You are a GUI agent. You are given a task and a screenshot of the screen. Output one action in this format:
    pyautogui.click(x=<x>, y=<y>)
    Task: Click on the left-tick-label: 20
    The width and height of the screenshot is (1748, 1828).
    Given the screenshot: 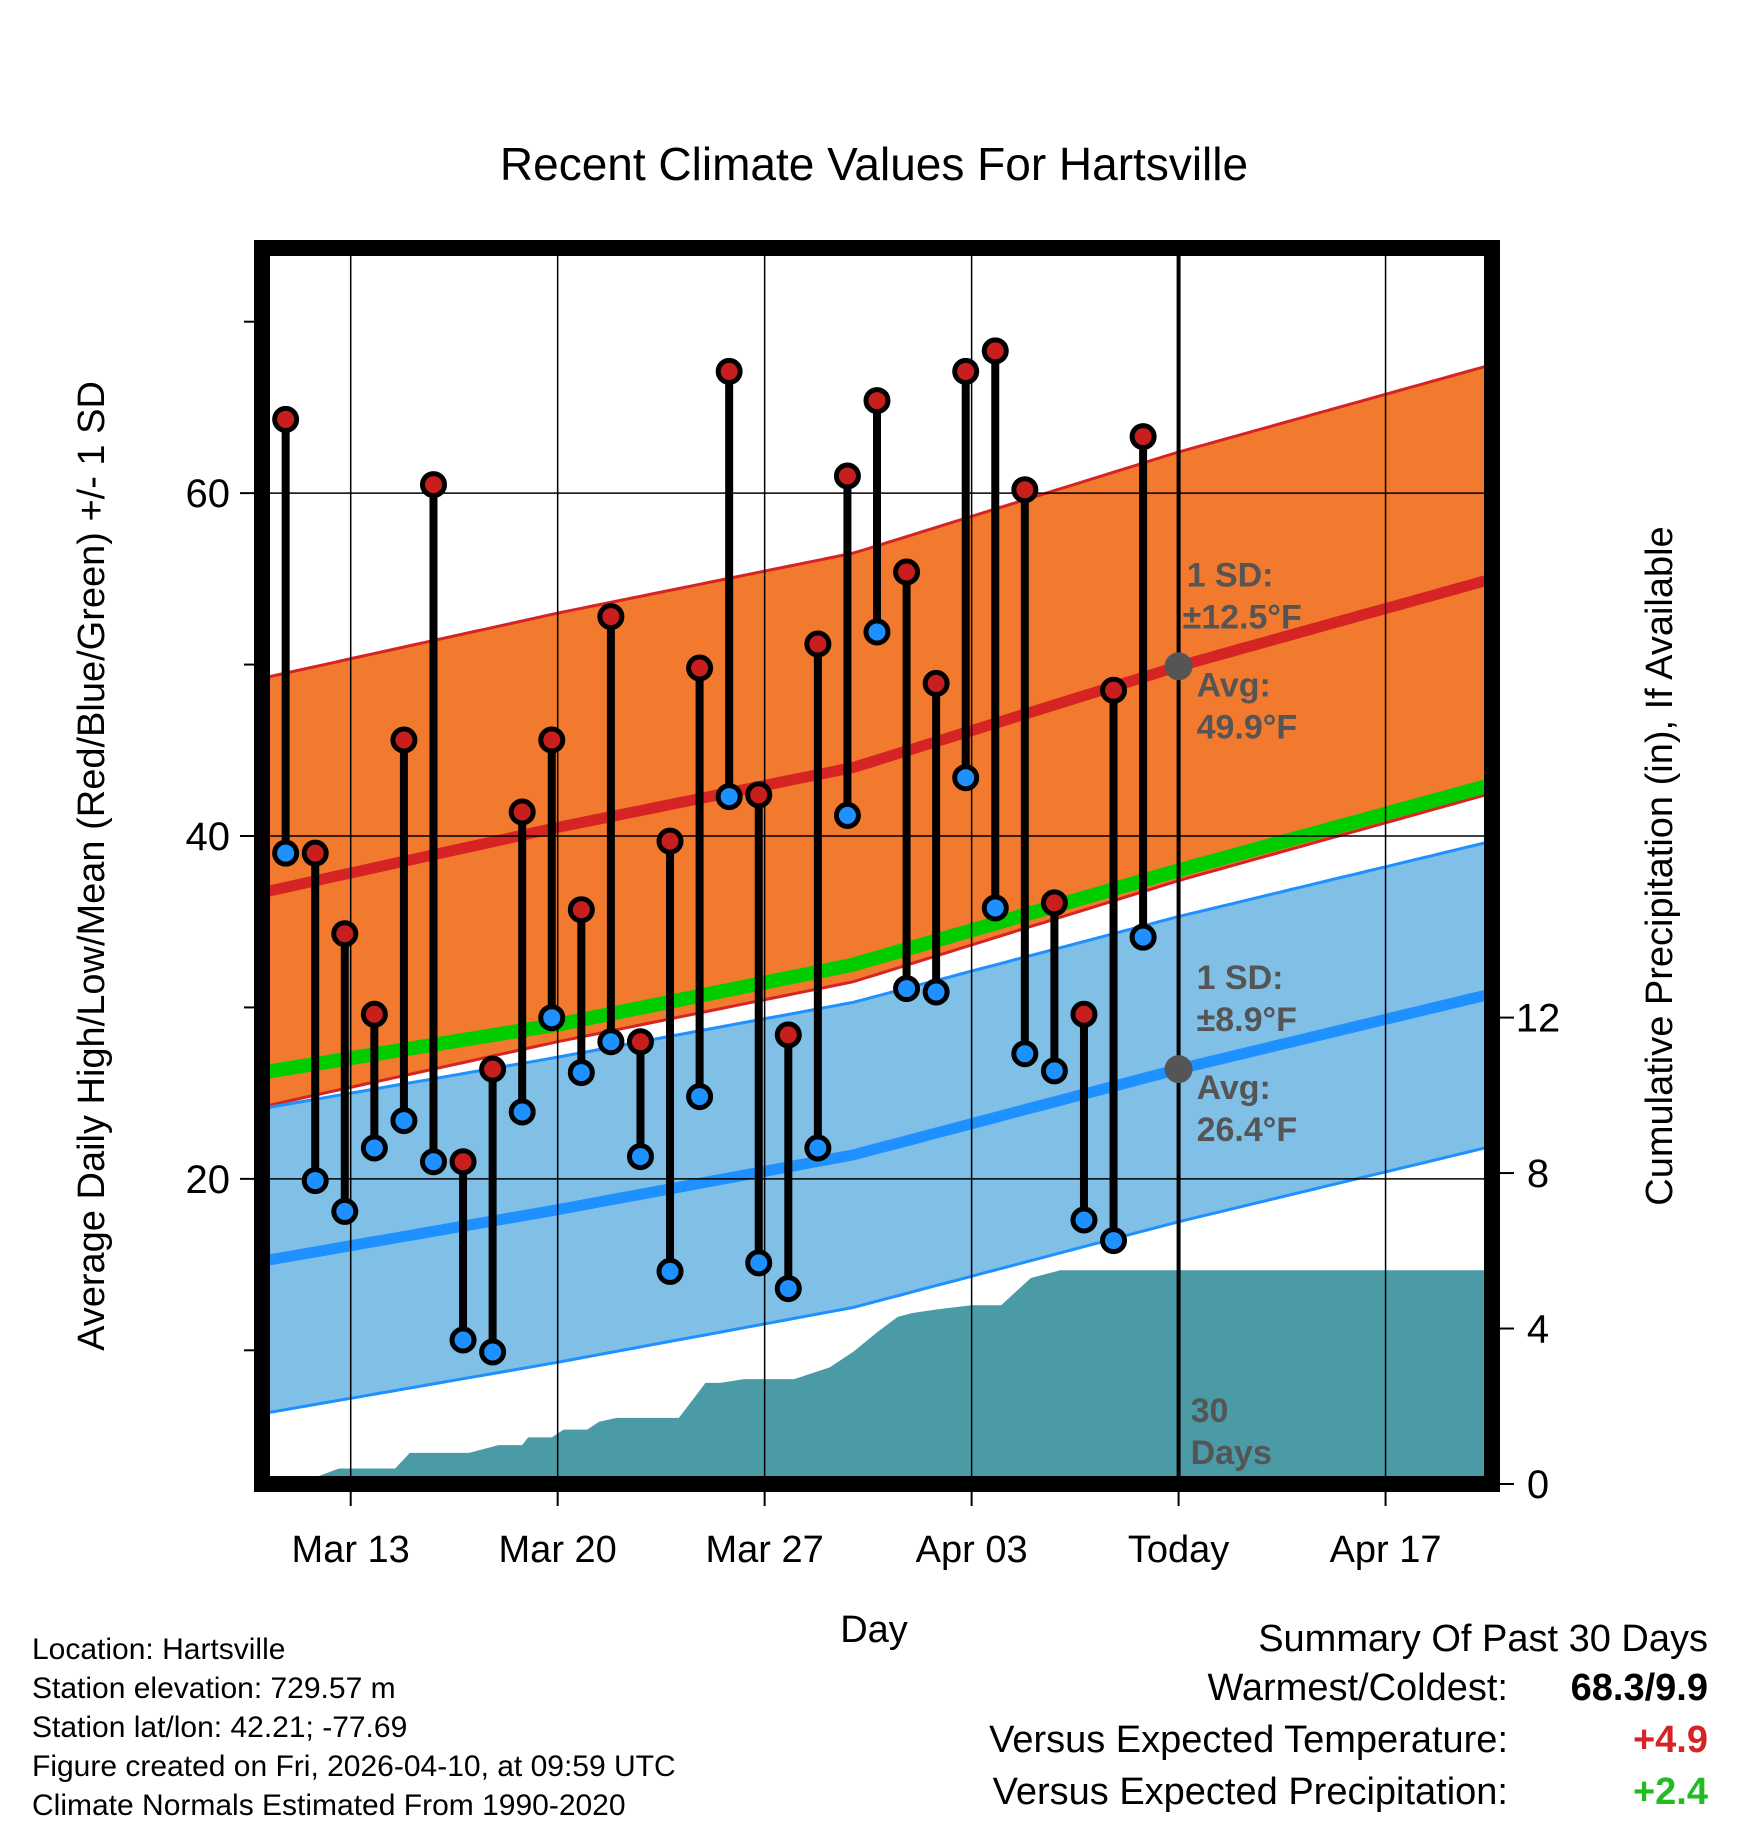 What is the action you would take?
    pyautogui.click(x=208, y=1180)
    